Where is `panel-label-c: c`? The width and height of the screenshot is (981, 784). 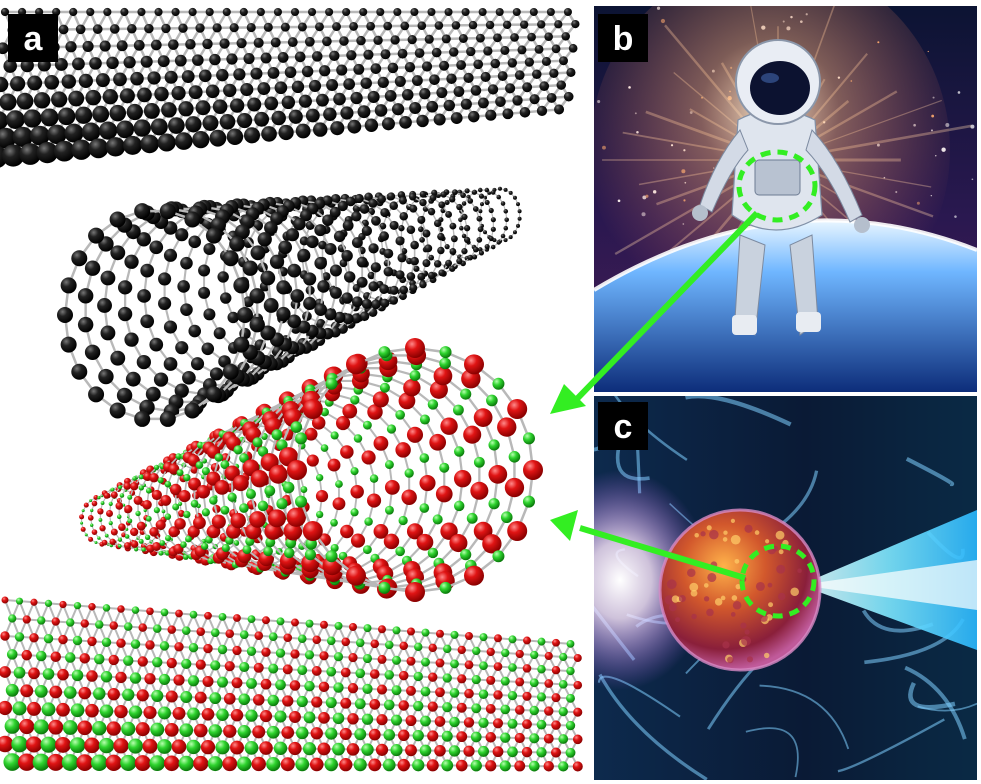
panel-label-c: c is located at coordinates (623, 426).